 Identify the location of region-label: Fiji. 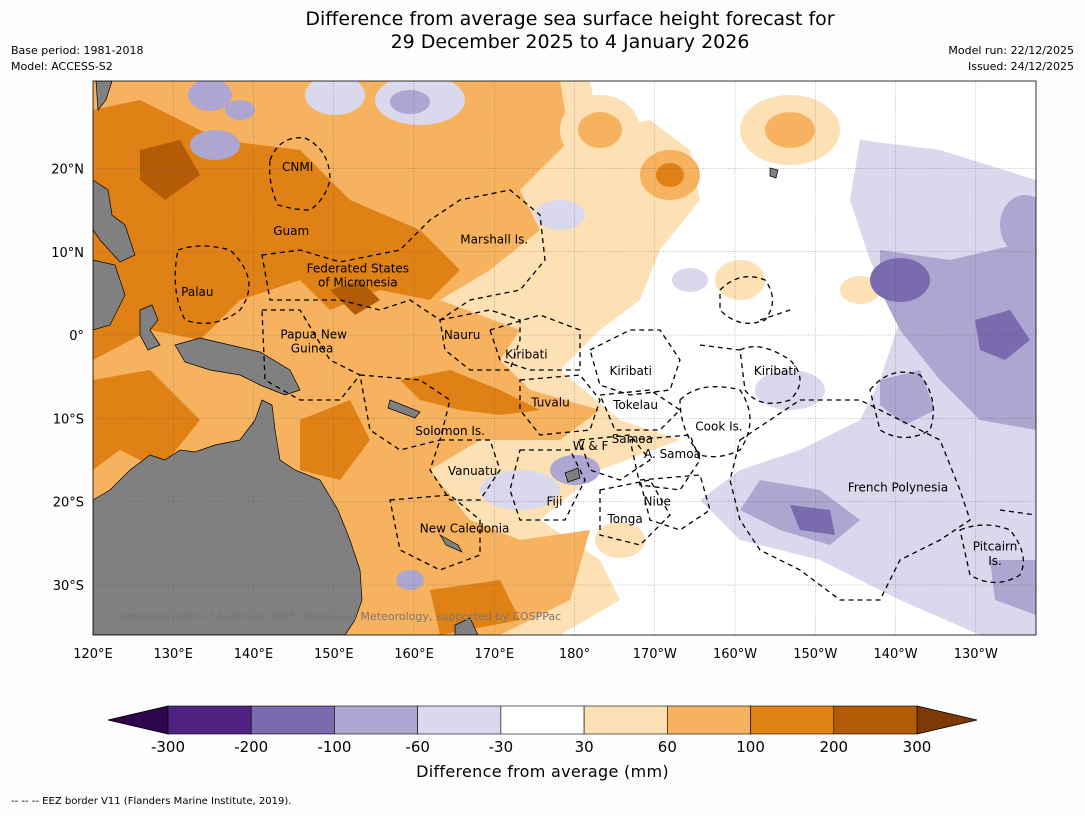
(554, 502).